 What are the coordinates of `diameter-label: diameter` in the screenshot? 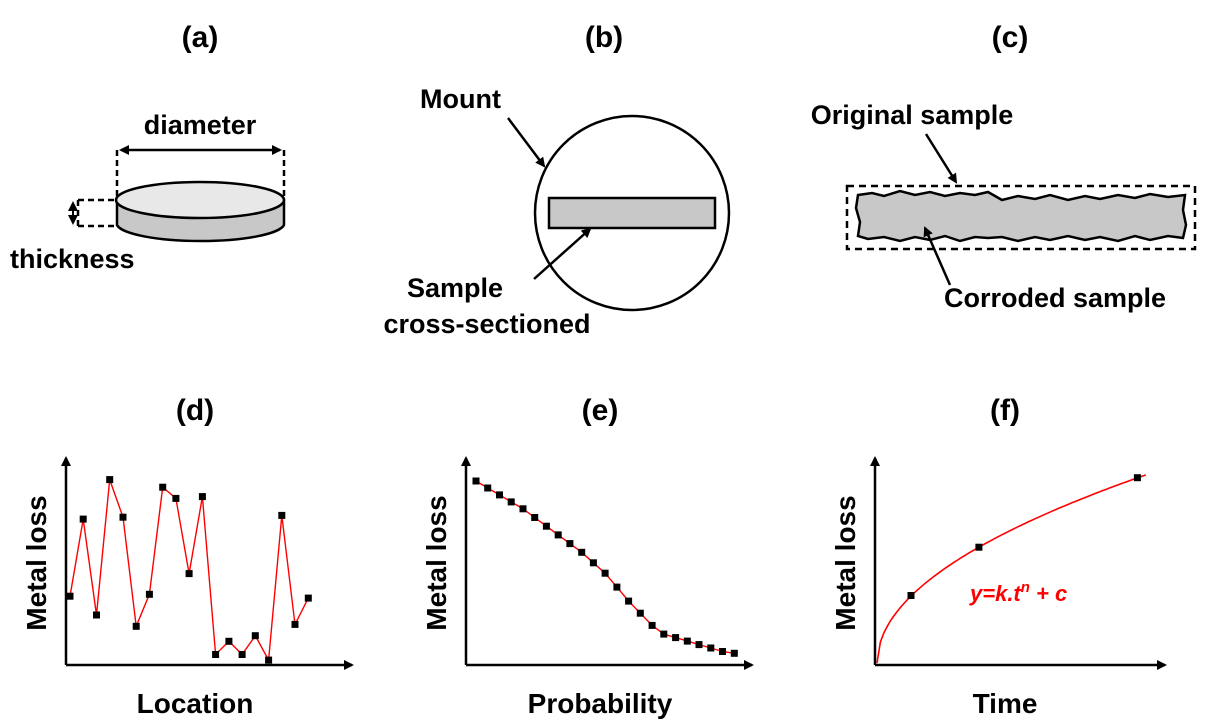 It's located at (200, 125).